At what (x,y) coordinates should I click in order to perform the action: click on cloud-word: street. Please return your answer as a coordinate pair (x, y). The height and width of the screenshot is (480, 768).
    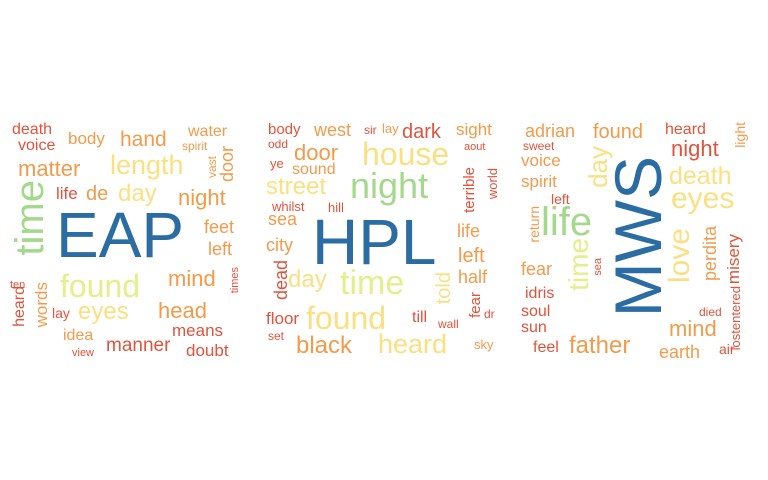
    Looking at the image, I should click on (296, 186).